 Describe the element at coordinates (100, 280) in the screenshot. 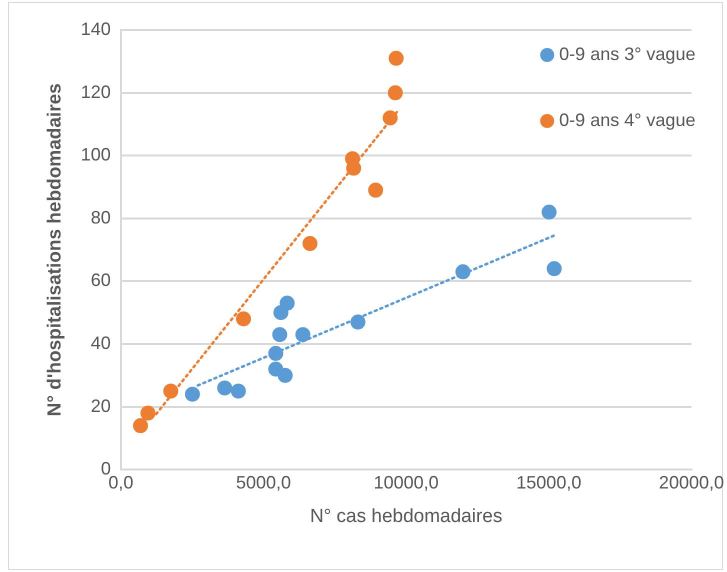

I see `y-tick-label: 60` at that location.